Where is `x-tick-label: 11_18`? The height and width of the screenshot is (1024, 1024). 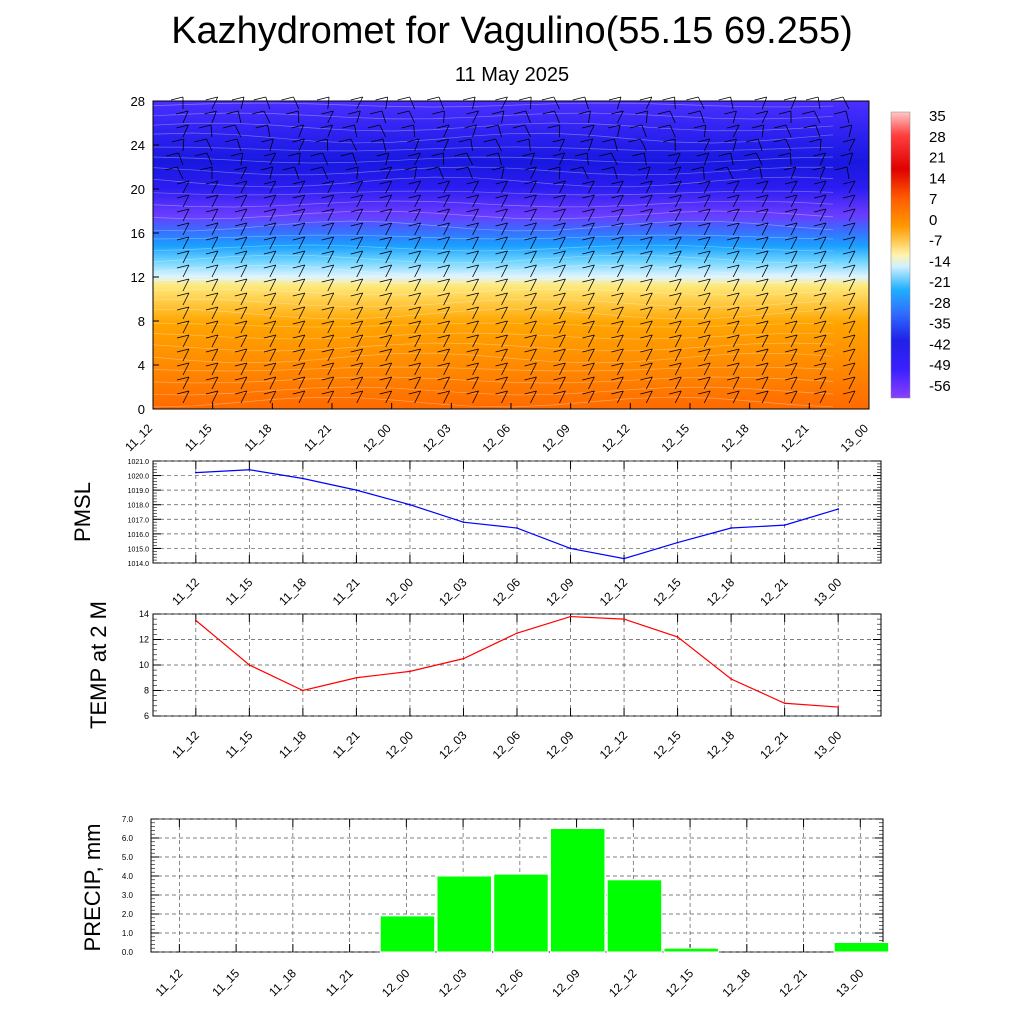
x-tick-label: 11_18 is located at coordinates (282, 982).